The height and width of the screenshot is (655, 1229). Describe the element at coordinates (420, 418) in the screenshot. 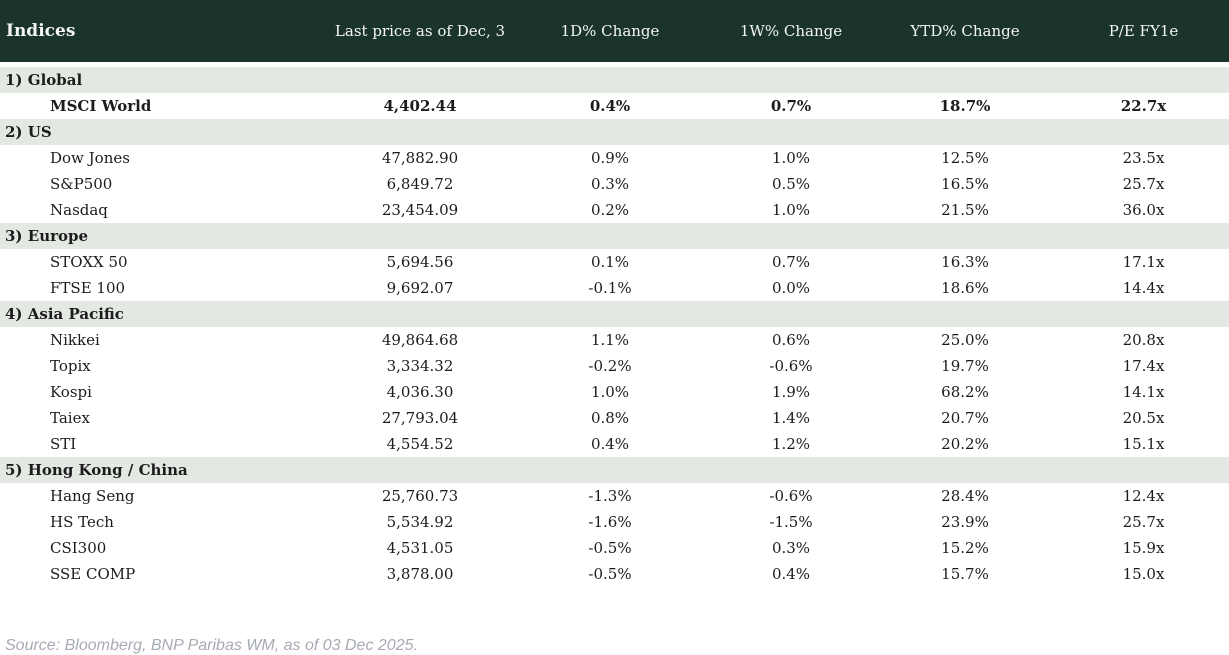

I see `last-price: 27,793.04` at that location.